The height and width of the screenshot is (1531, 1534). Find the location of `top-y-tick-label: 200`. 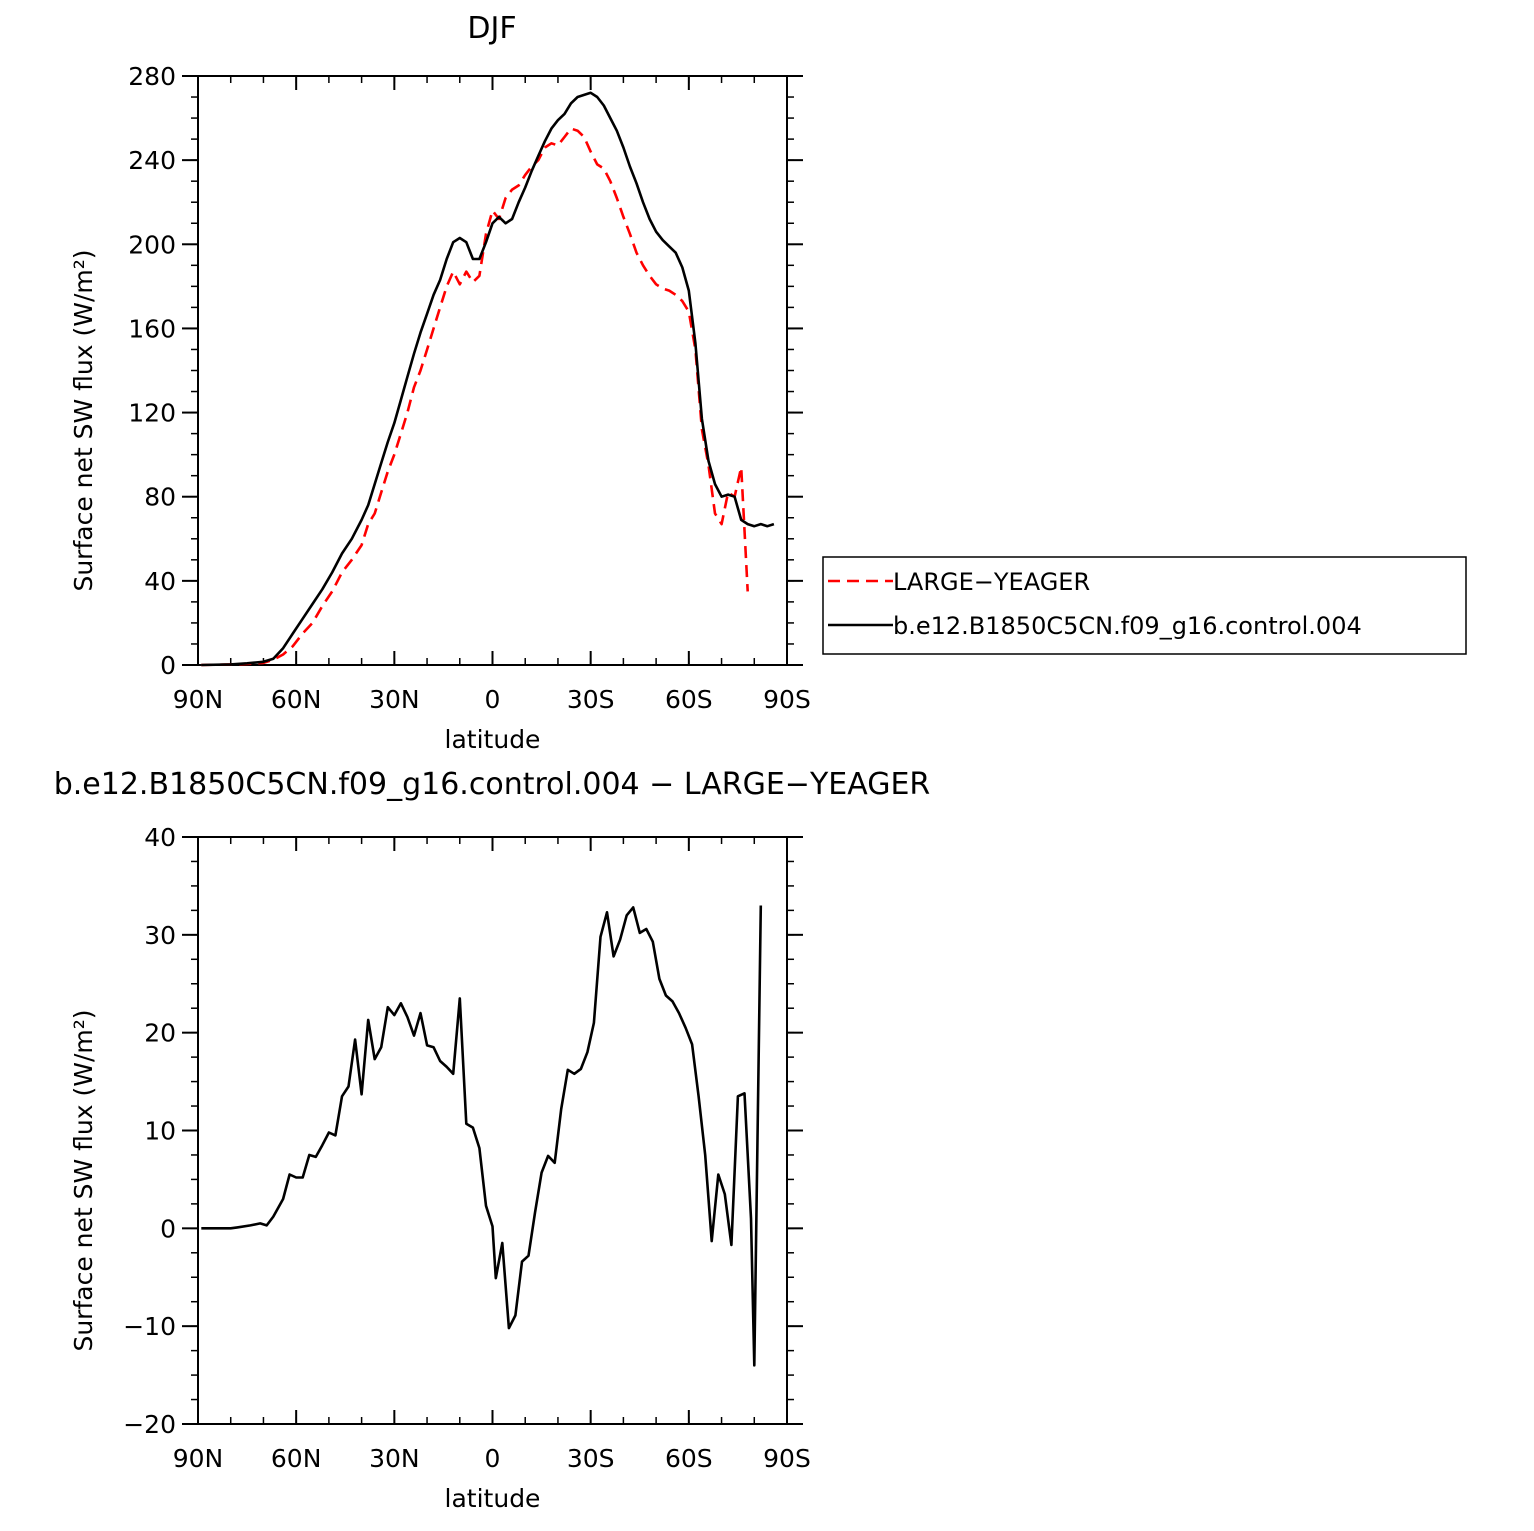

top-y-tick-label: 200 is located at coordinates (152, 244).